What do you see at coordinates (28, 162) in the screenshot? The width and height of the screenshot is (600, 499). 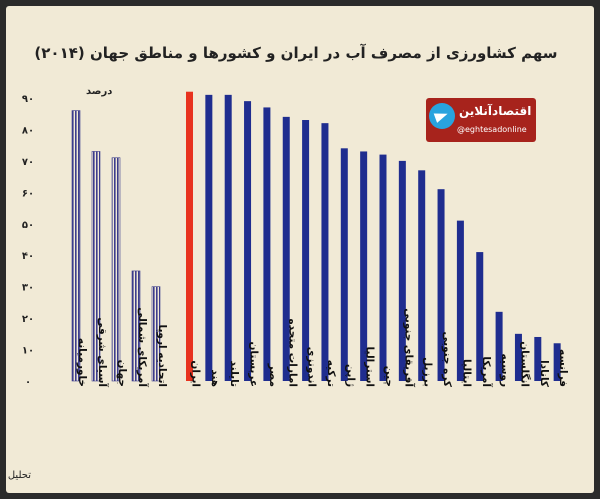 I see `y-tick-label: ۷۰` at bounding box center [28, 162].